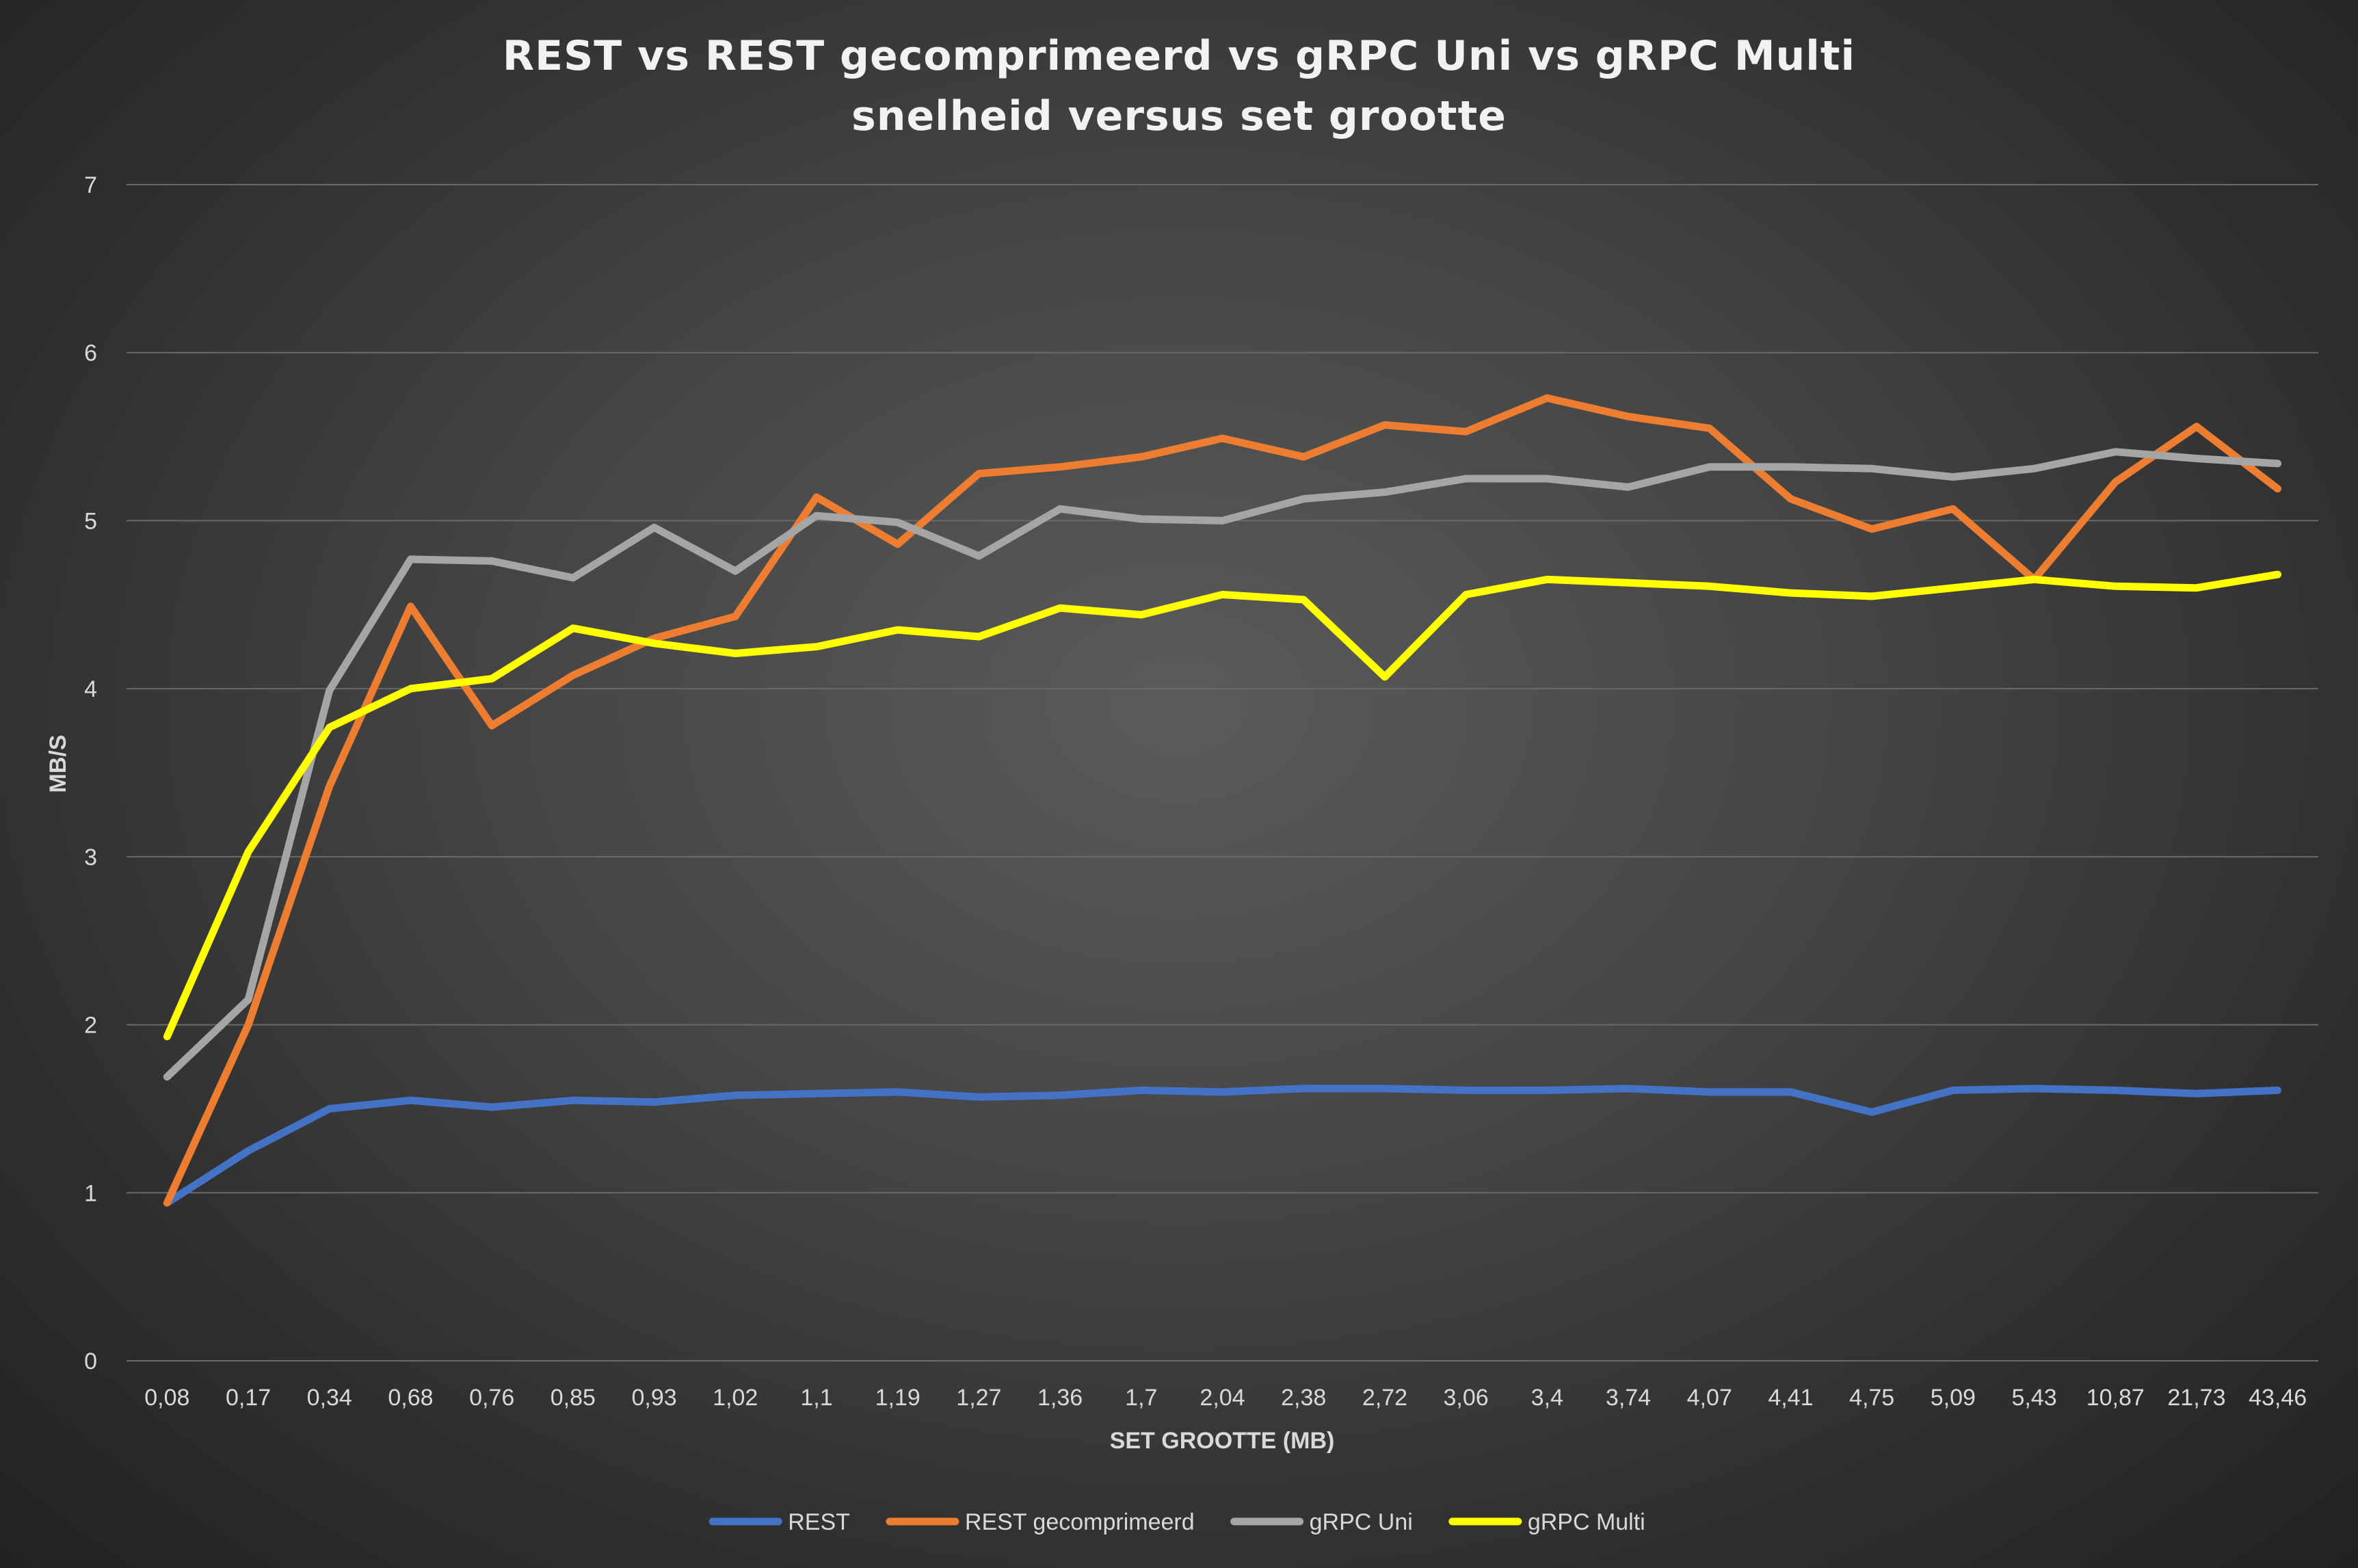 The width and height of the screenshot is (2358, 1568). I want to click on x-tick-label: 0,34, so click(329, 1398).